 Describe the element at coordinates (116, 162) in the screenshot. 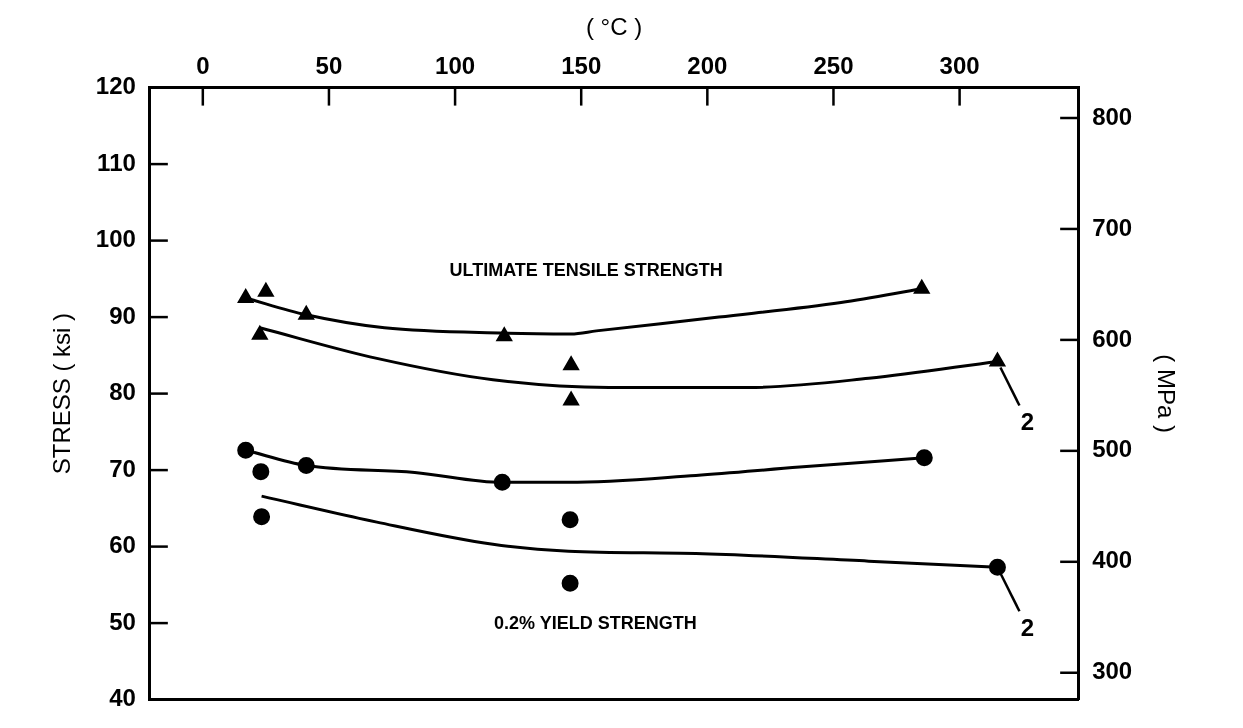

I see `y-tick-label: 110` at that location.